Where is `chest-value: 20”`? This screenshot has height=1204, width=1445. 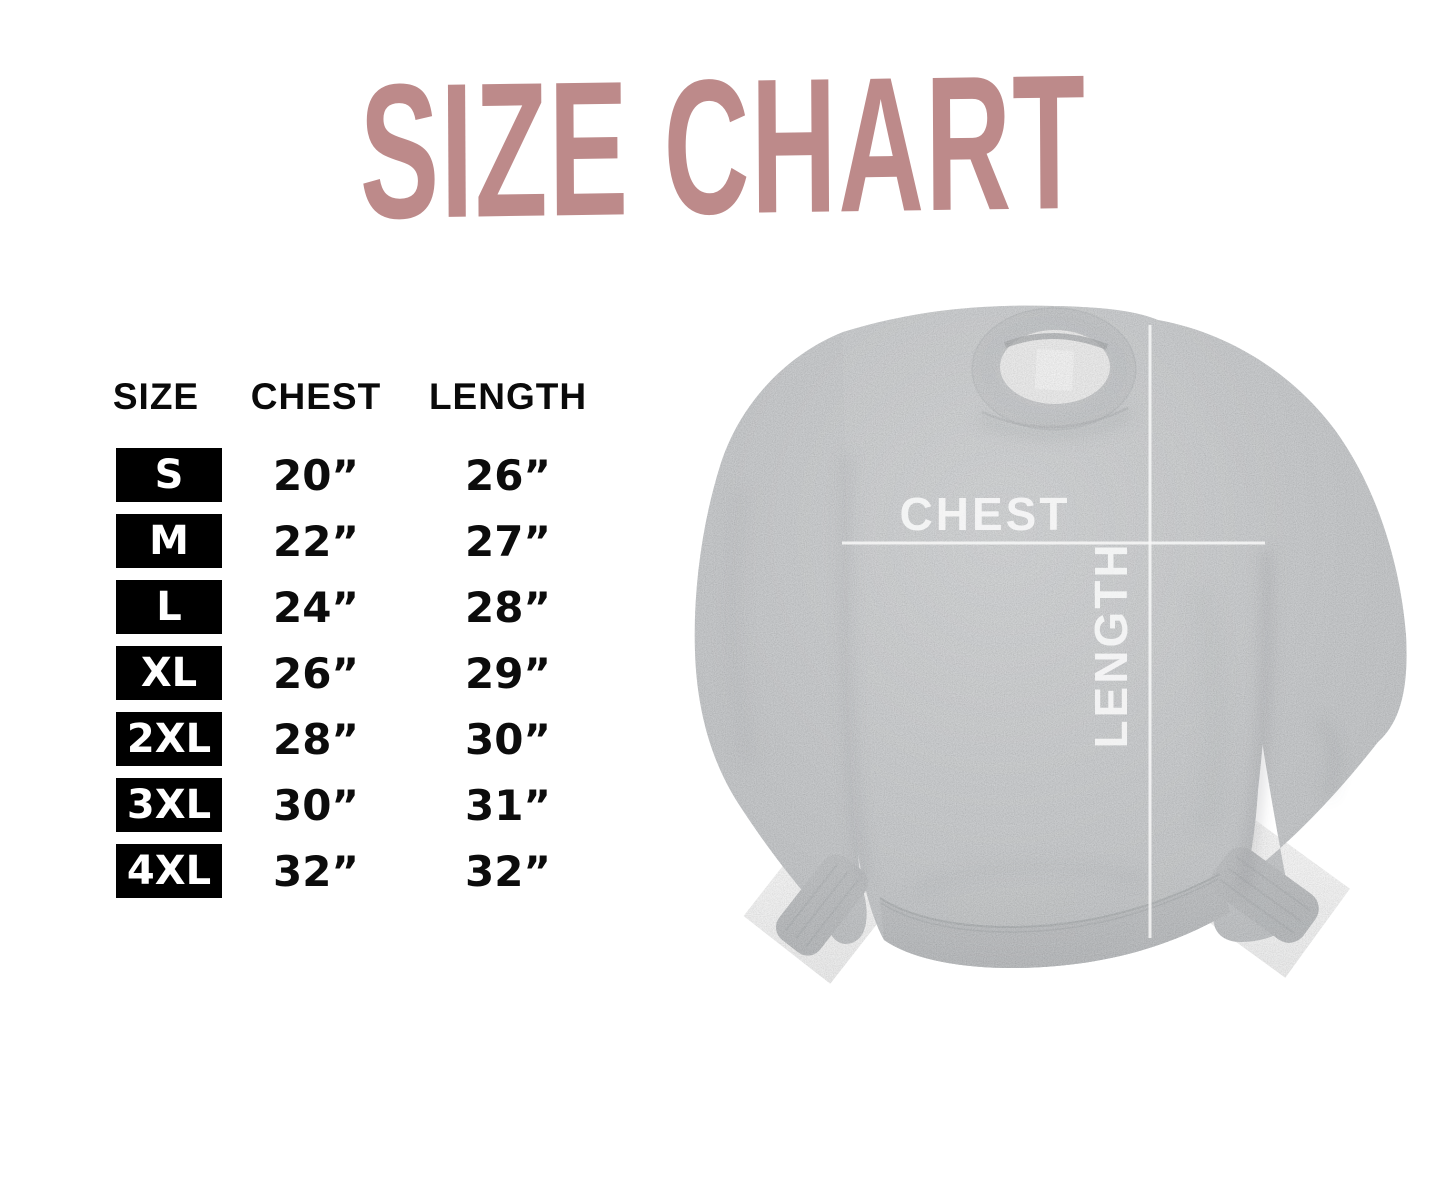
chest-value: 20” is located at coordinates (316, 475).